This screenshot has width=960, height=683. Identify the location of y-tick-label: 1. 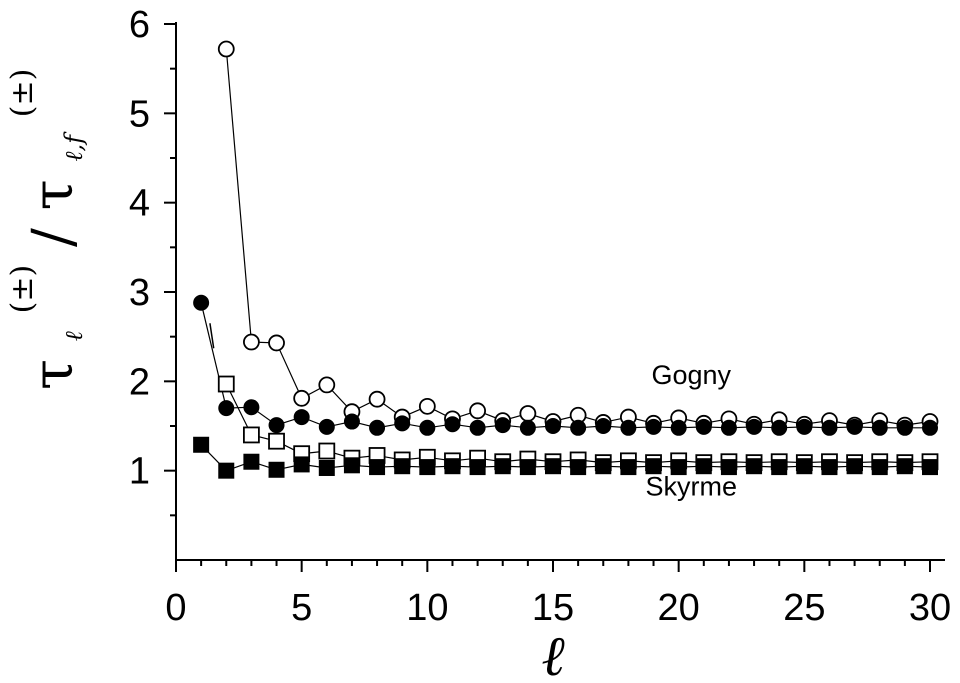
(139, 472).